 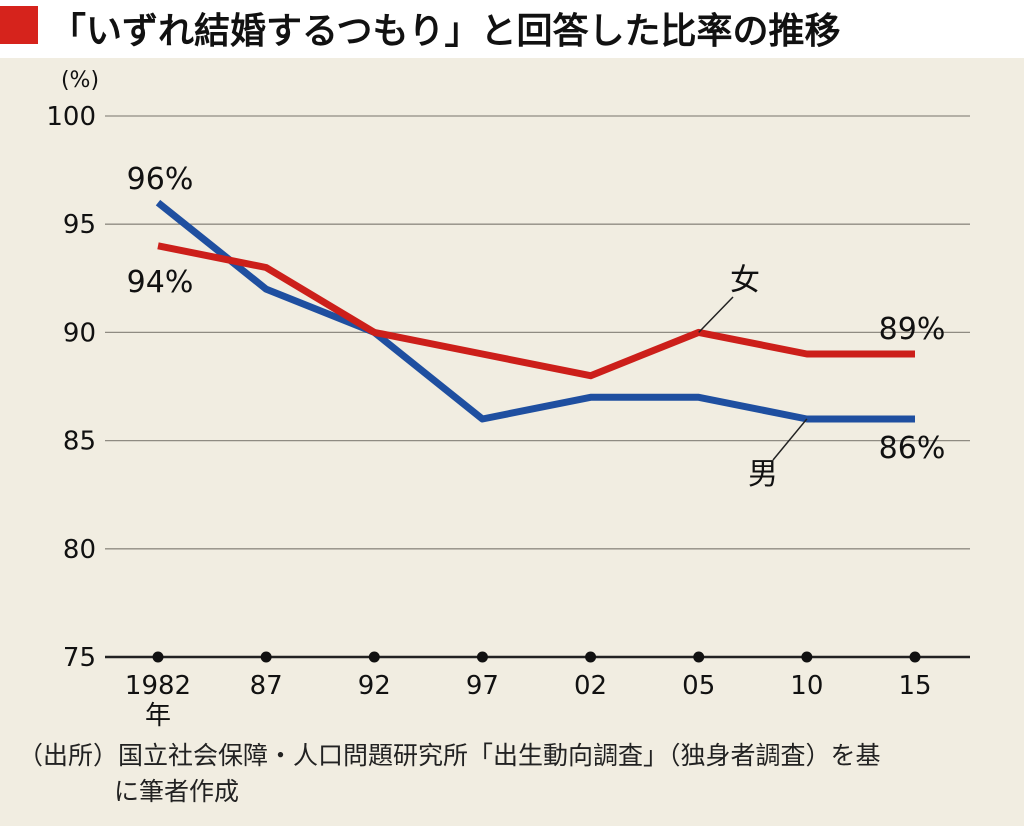 What do you see at coordinates (71, 117) in the screenshot?
I see `y-tick-label: 100` at bounding box center [71, 117].